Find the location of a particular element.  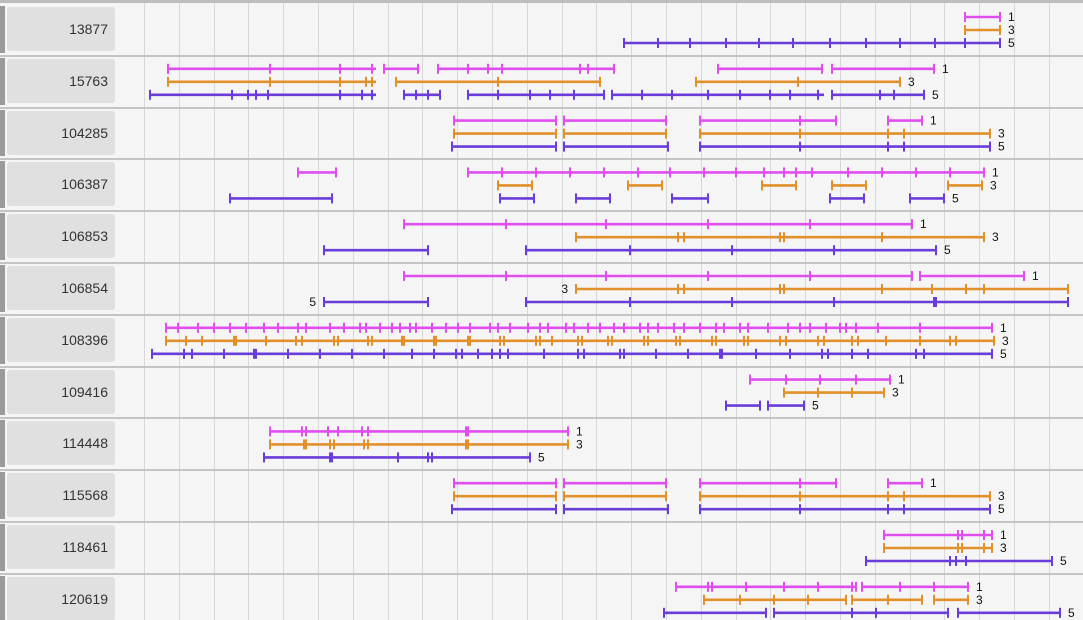

row-label-118461: 118461 is located at coordinates (61, 547).